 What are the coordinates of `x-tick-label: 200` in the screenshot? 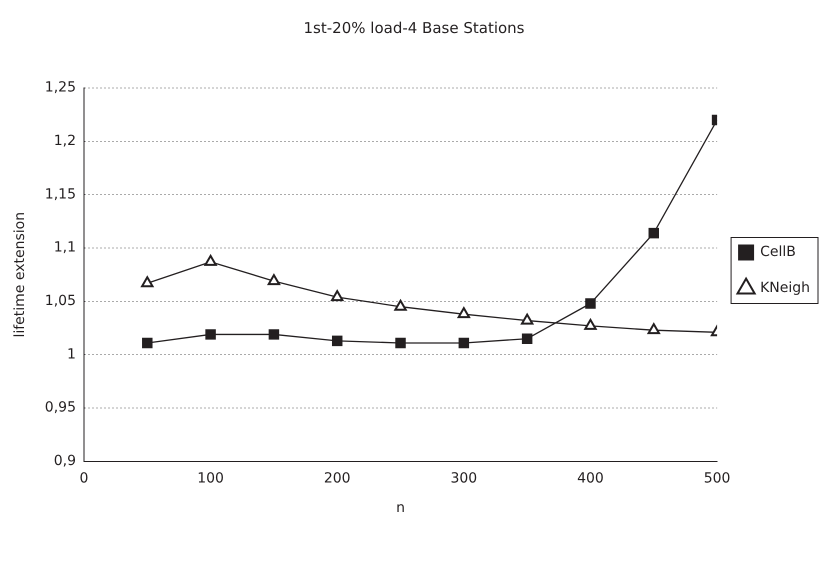 It's located at (337, 478).